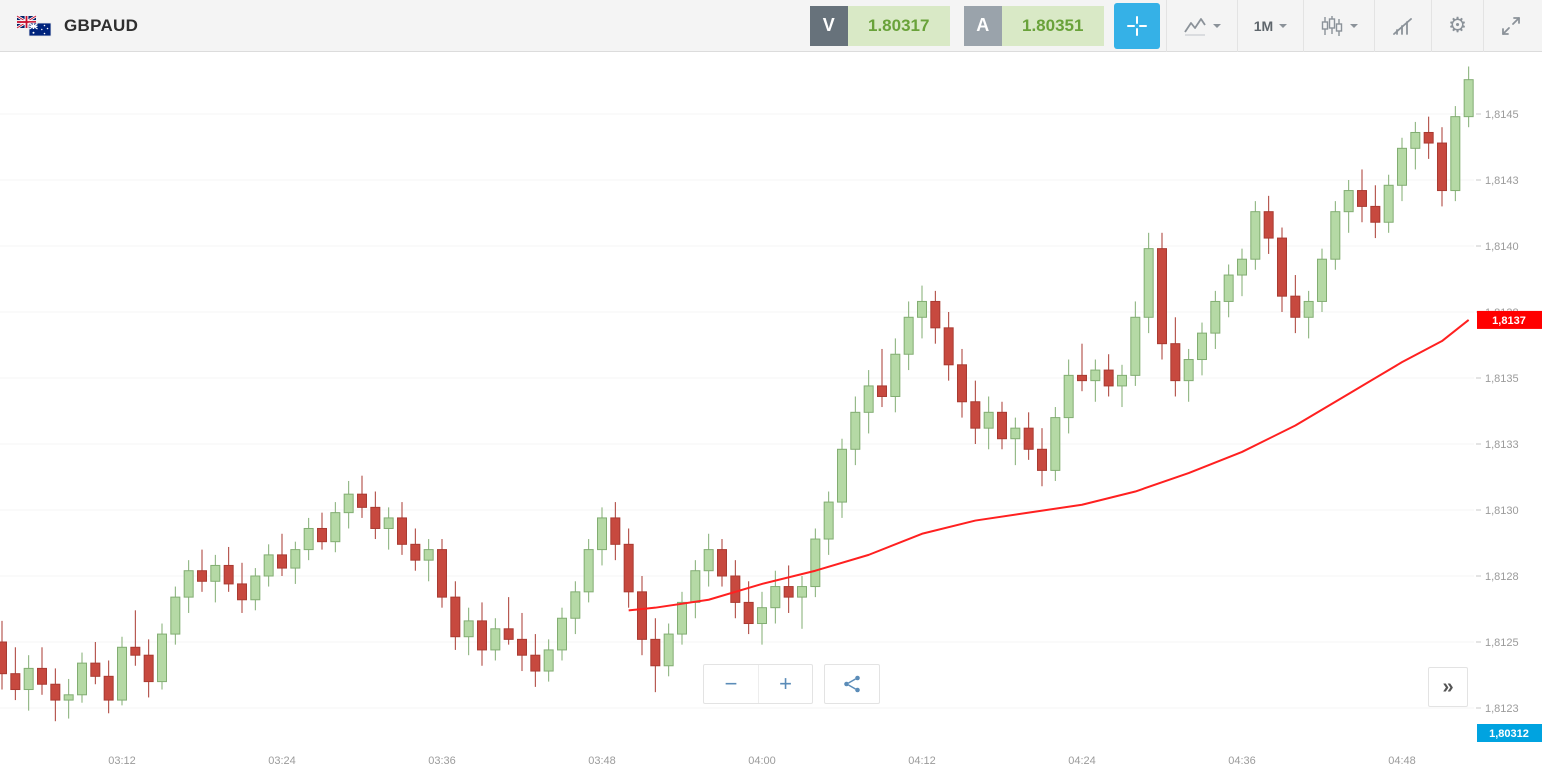 This screenshot has height=781, width=1542. Describe the element at coordinates (1082, 761) in the screenshot. I see `svg-text: 04:24` at that location.